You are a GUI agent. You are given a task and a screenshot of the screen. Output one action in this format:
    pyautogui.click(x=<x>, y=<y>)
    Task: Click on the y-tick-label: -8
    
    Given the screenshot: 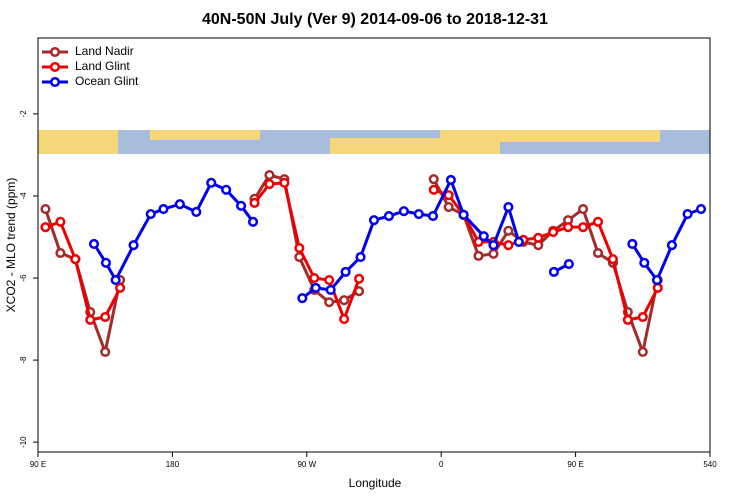 What is the action you would take?
    pyautogui.click(x=23, y=360)
    